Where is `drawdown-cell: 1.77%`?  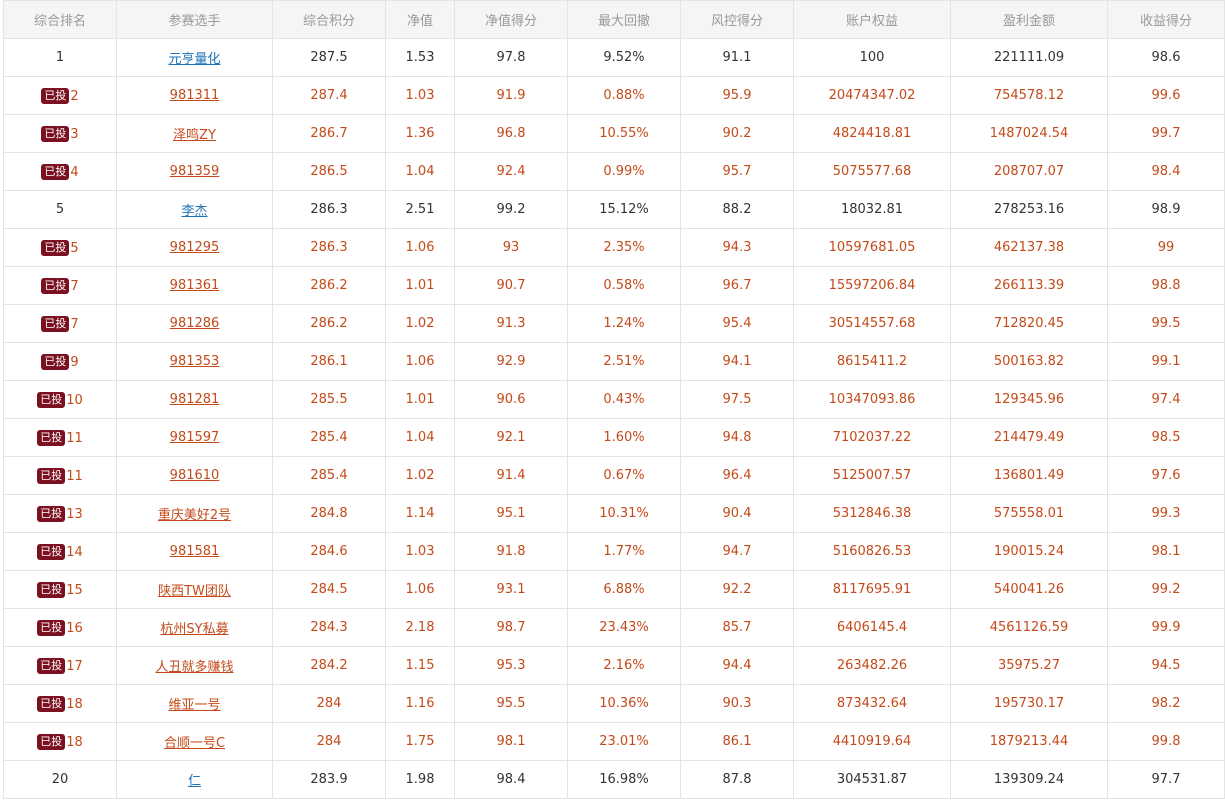
drawdown-cell: 1.77% is located at coordinates (624, 551).